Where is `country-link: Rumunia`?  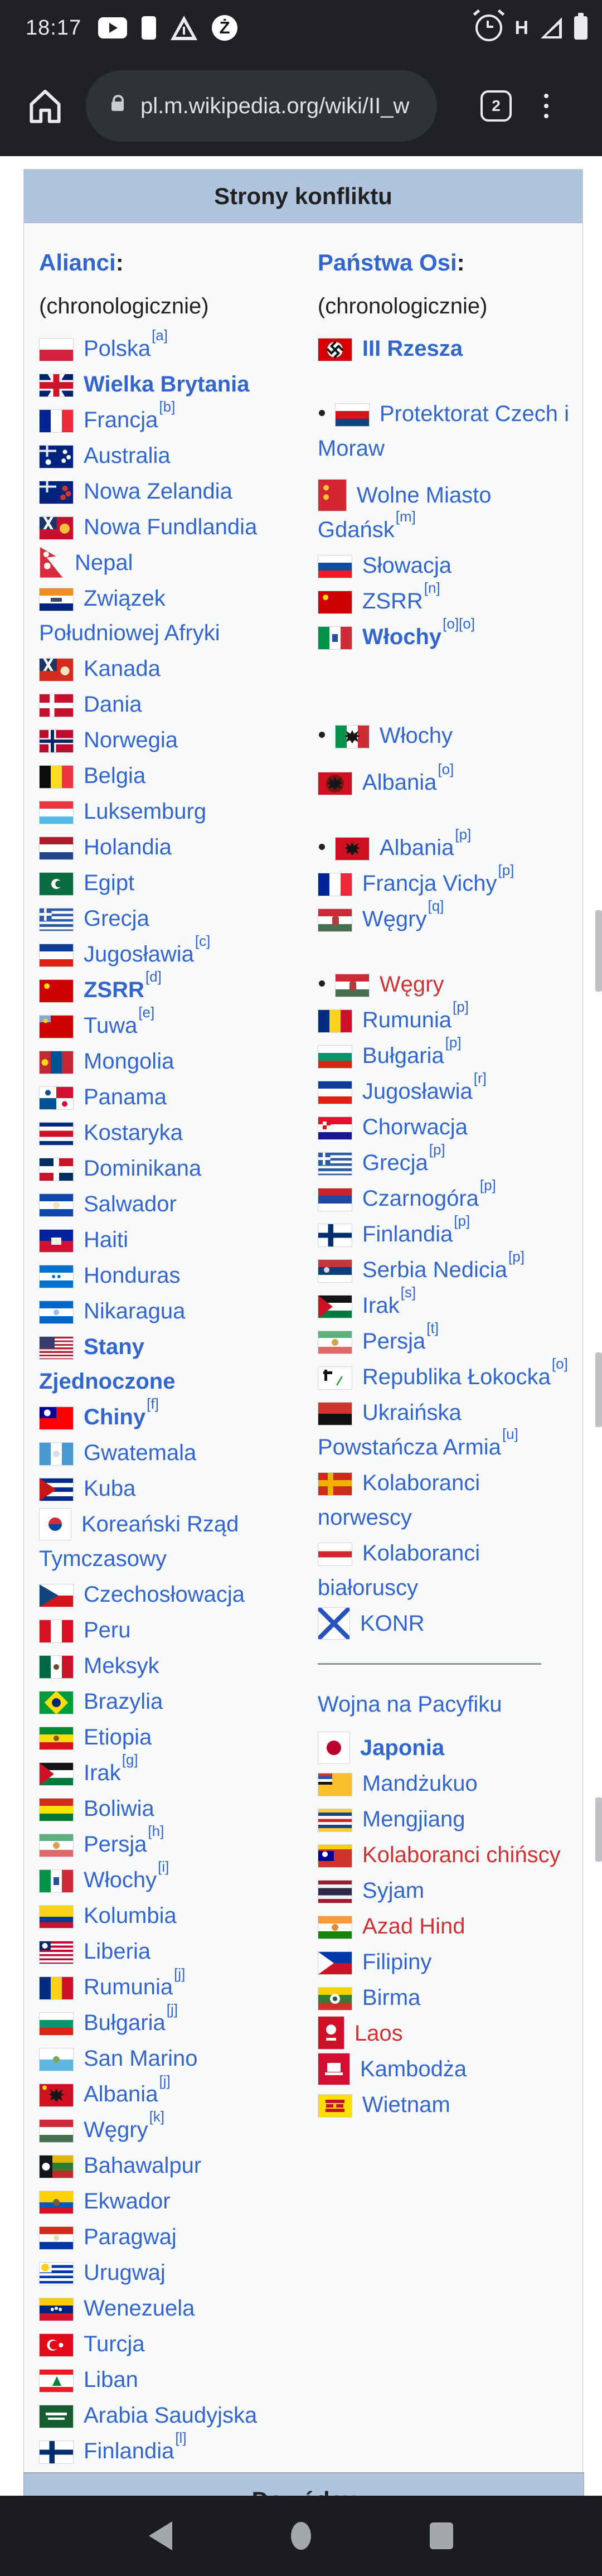
country-link: Rumunia is located at coordinates (128, 1987).